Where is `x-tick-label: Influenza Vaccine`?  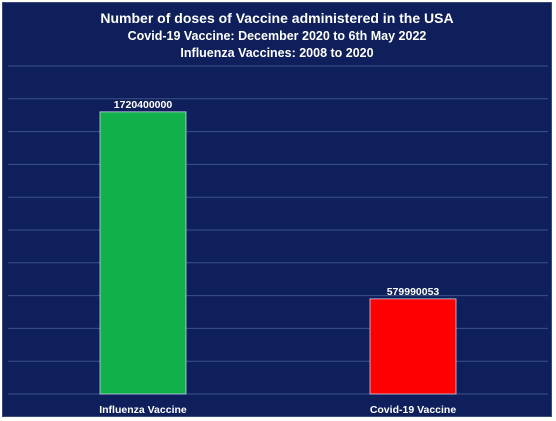
x-tick-label: Influenza Vaccine is located at coordinates (143, 410).